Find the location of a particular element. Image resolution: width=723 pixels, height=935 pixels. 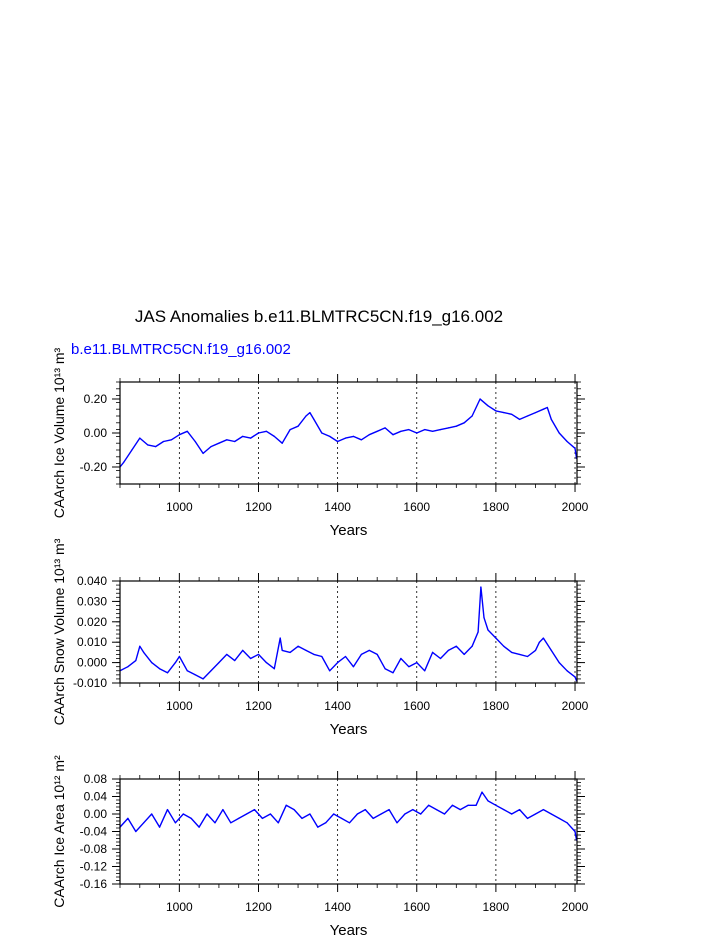

y-tick-label-0.020: 0.020 is located at coordinates (92, 622).